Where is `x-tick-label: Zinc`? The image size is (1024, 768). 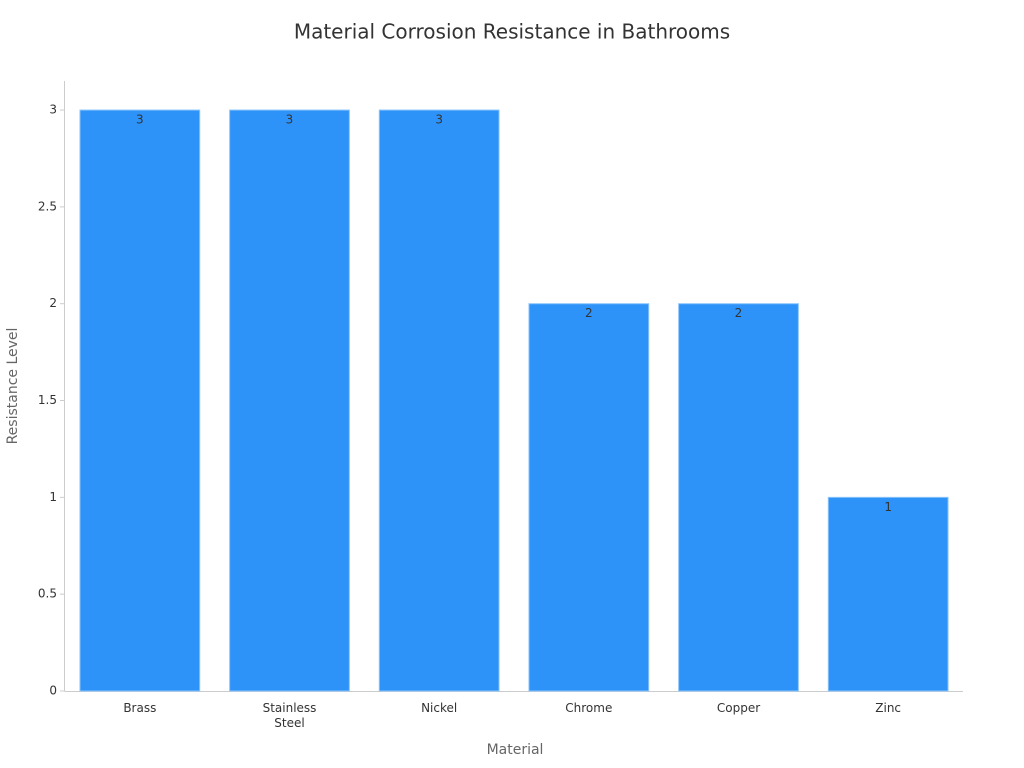 x-tick-label: Zinc is located at coordinates (888, 708).